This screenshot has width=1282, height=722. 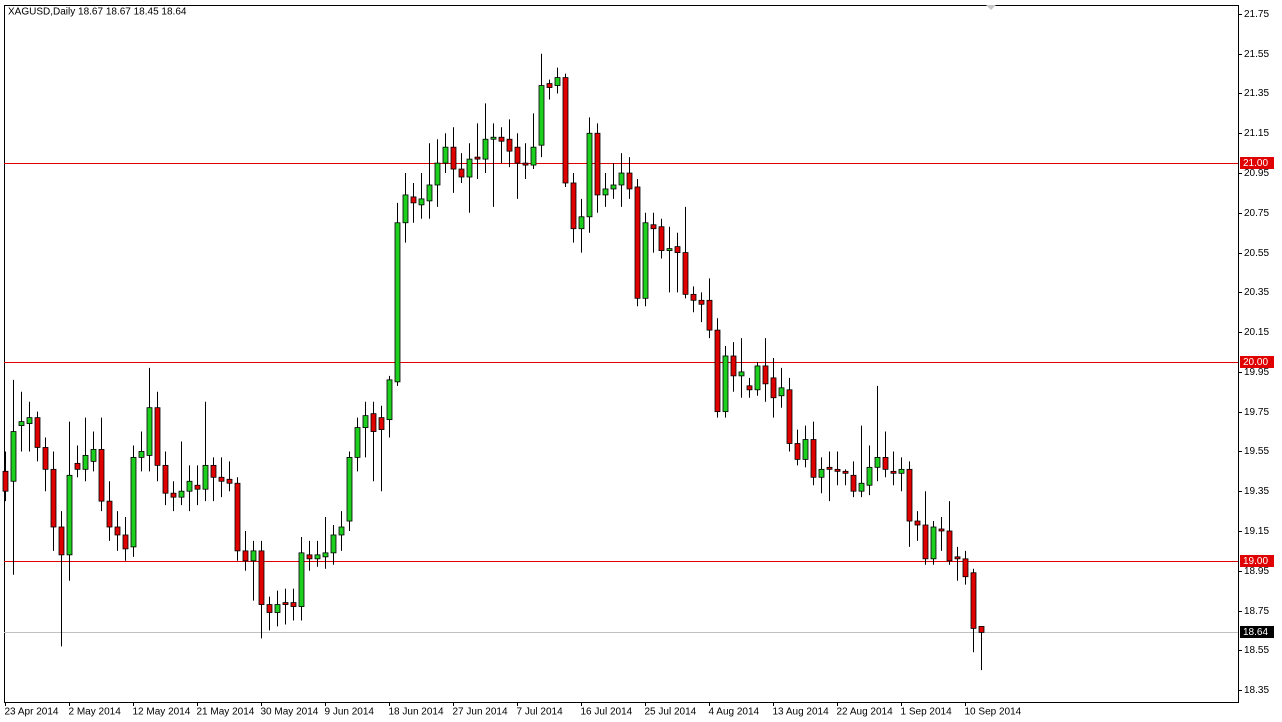 What do you see at coordinates (32, 712) in the screenshot?
I see `x-tick-label: 23 Apr 2014` at bounding box center [32, 712].